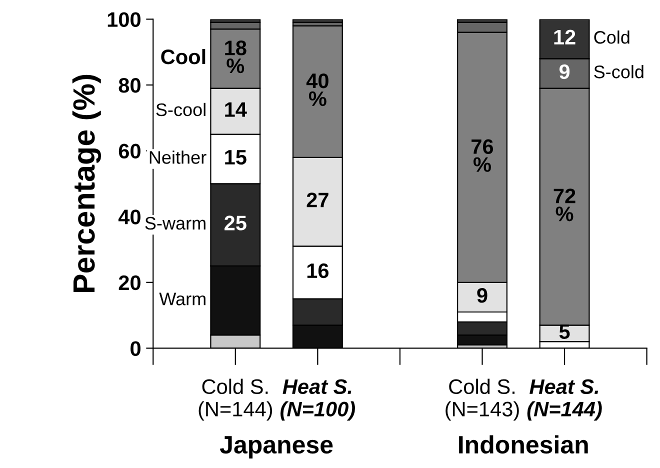 The image size is (660, 468). What do you see at coordinates (183, 56) in the screenshot?
I see `series-label: Cool` at bounding box center [183, 56].